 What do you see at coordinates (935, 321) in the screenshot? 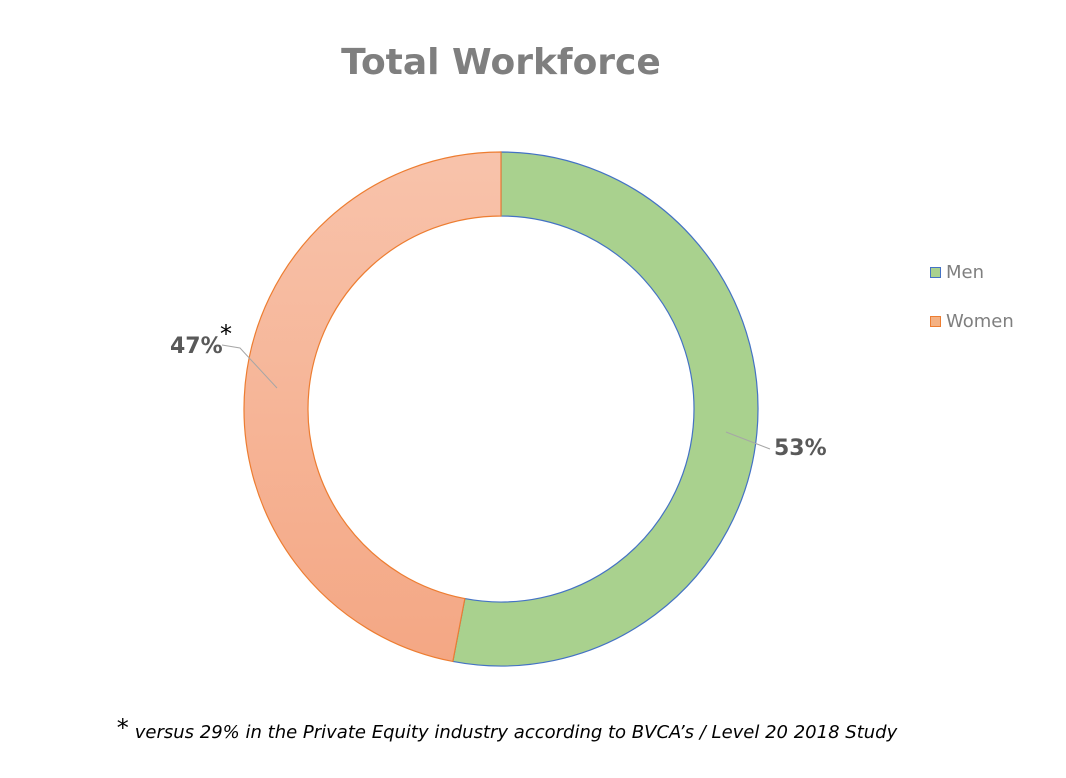
I see `legend-swatch-women` at bounding box center [935, 321].